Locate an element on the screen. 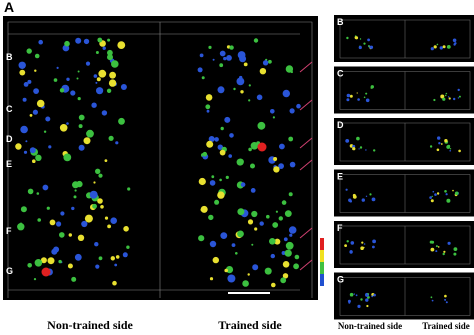 This screenshot has height=335, width=474. small-panel is located at coordinates (404, 141).